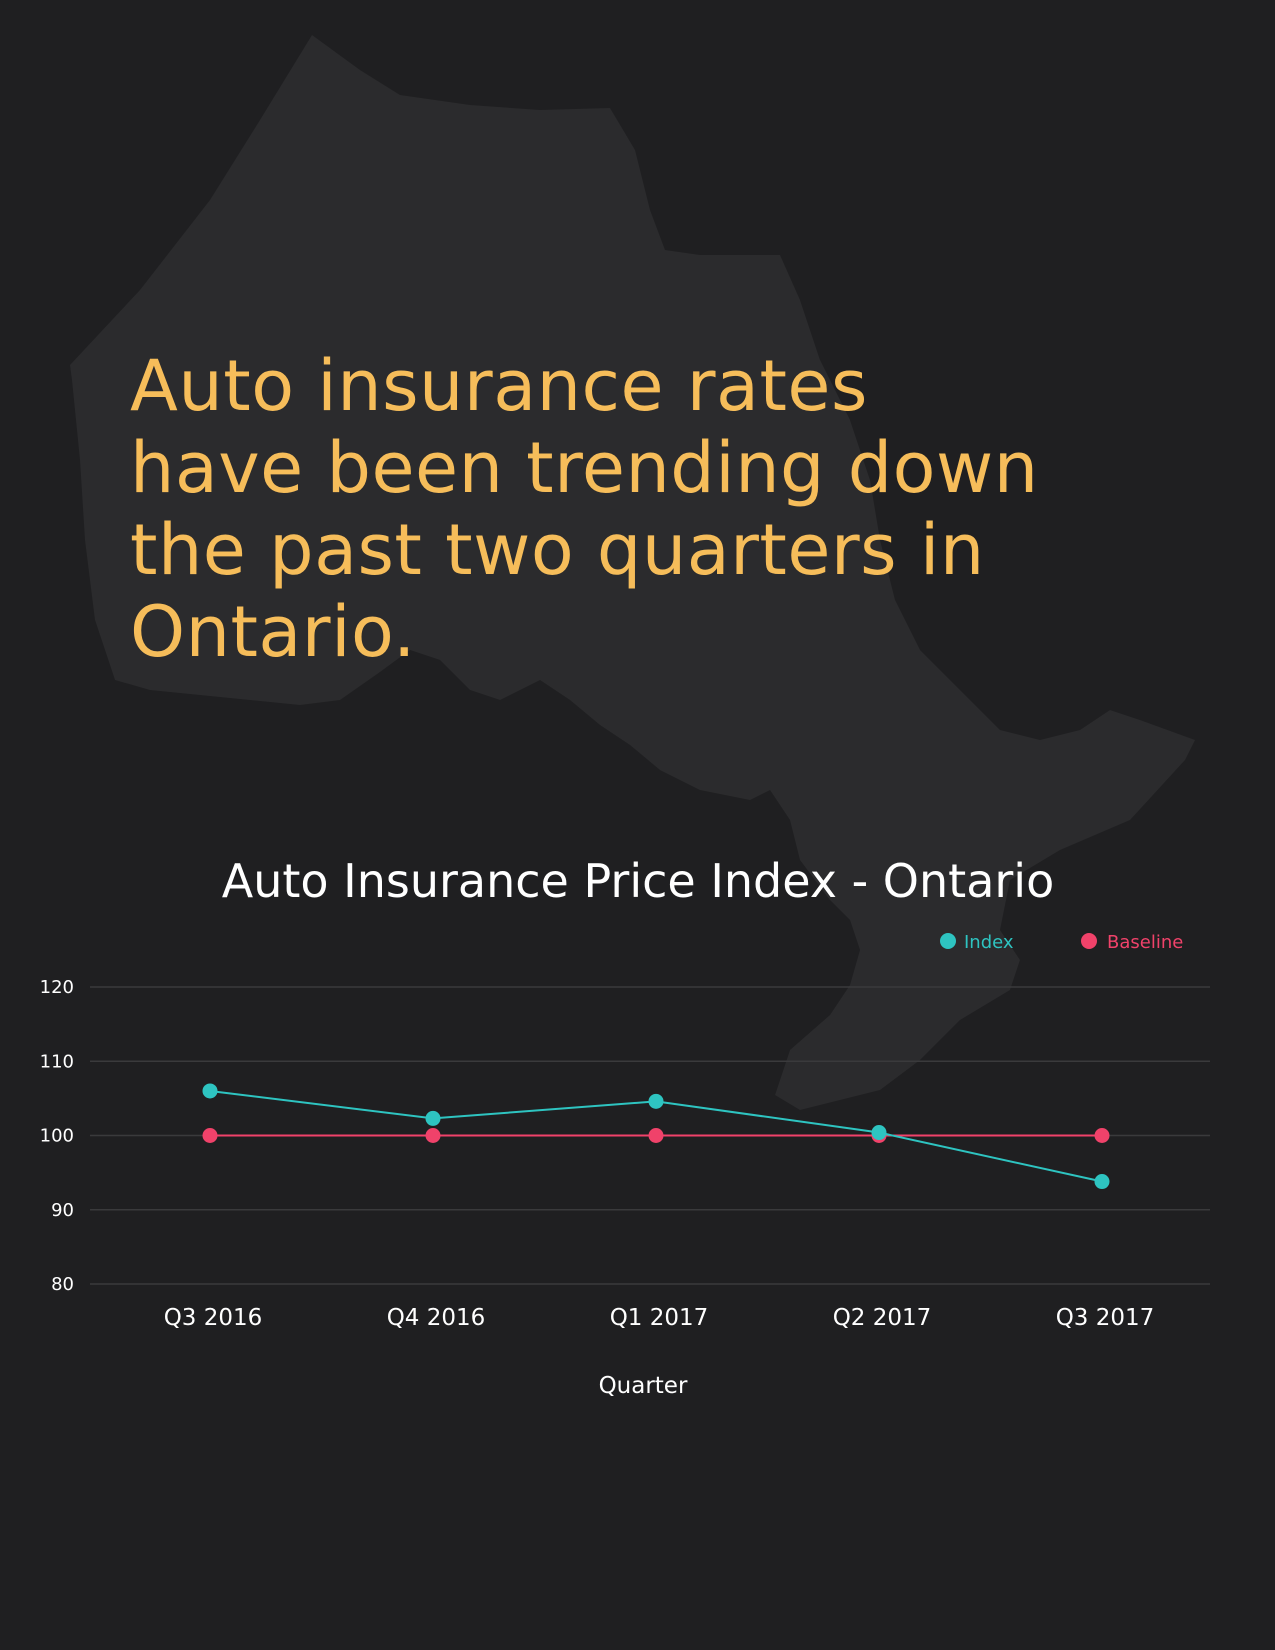  What do you see at coordinates (1145, 942) in the screenshot?
I see `legend-baseline-label: Baseline` at bounding box center [1145, 942].